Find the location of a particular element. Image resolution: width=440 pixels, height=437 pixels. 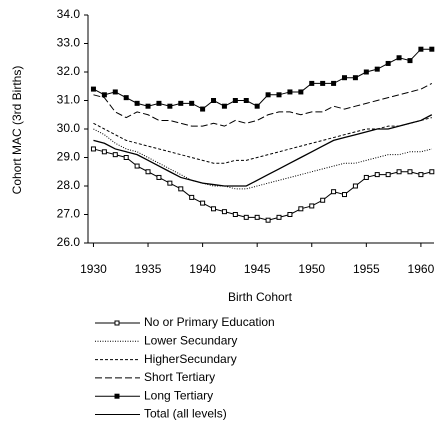

y-tick-label: 30.0 is located at coordinates (69, 128).